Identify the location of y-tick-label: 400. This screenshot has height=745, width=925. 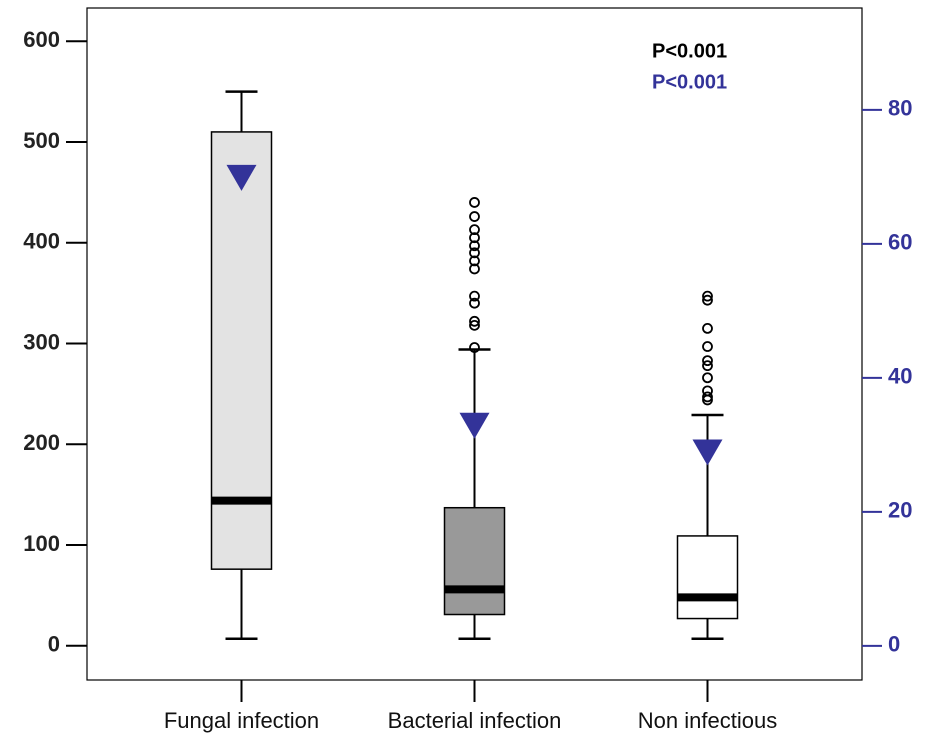
(41, 241).